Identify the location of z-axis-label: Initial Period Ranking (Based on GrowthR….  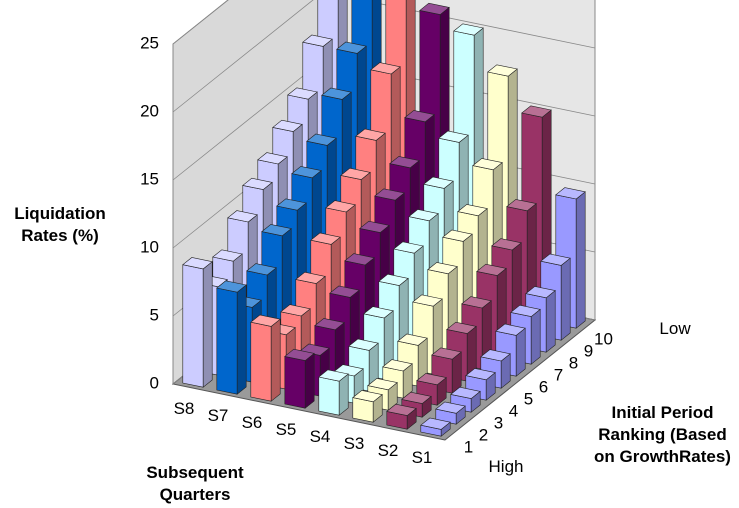
(662, 434).